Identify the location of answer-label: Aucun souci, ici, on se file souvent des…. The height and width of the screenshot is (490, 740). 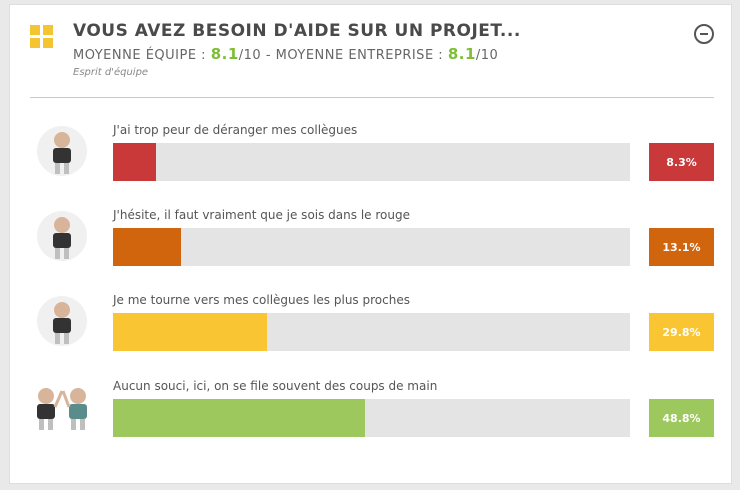
(275, 386).